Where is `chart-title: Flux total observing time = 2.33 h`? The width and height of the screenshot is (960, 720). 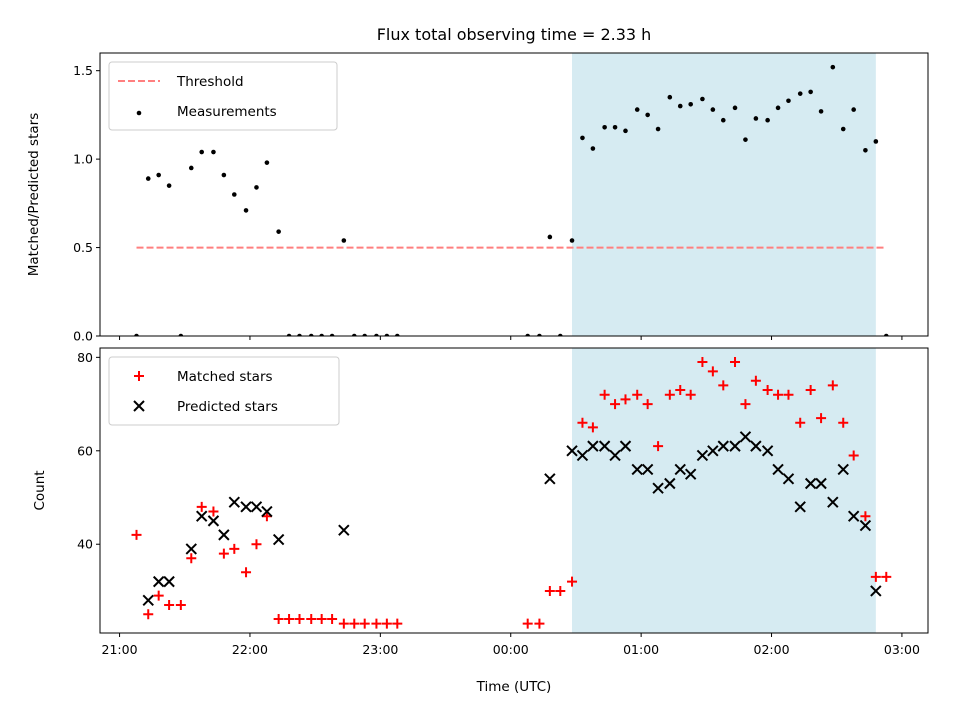 chart-title: Flux total observing time = 2.33 h is located at coordinates (514, 34).